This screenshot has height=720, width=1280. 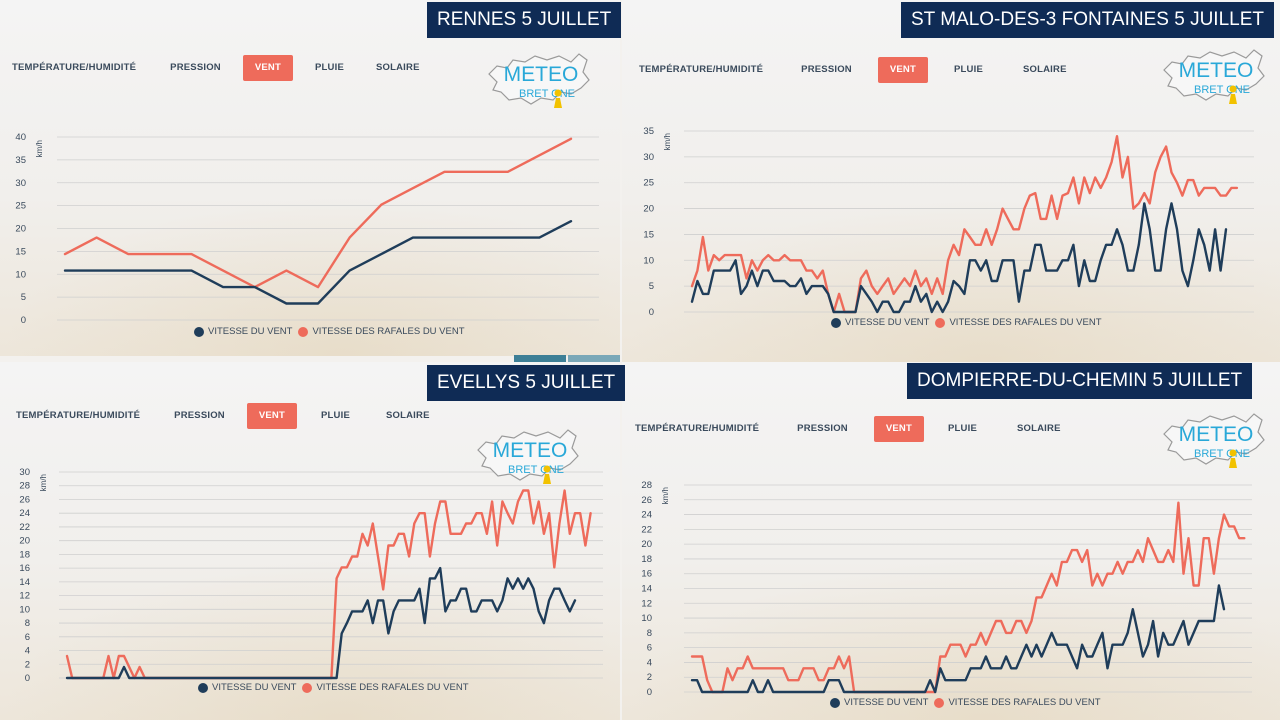 I want to click on divider-block, so click(x=594, y=358).